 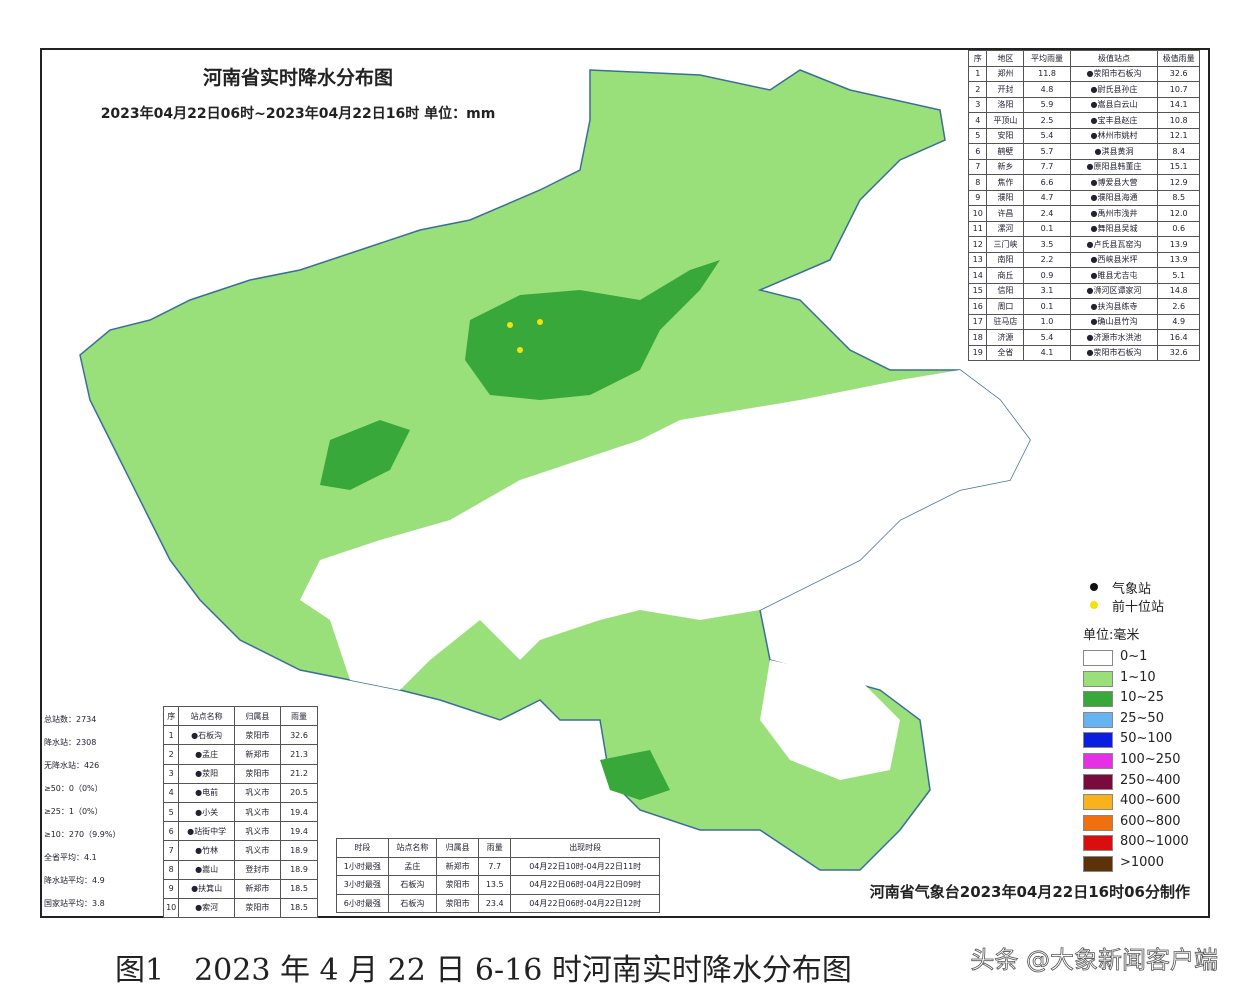 I want to click on table-row: 9 濮阳 4.7 ●濮阳县海通 8.5, so click(x=1083, y=197).